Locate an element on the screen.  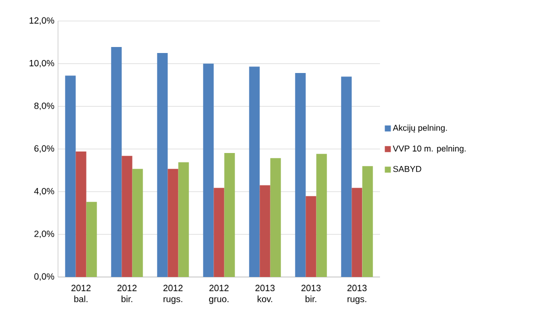
y-tick-label: 10,0% is located at coordinates (42, 64).